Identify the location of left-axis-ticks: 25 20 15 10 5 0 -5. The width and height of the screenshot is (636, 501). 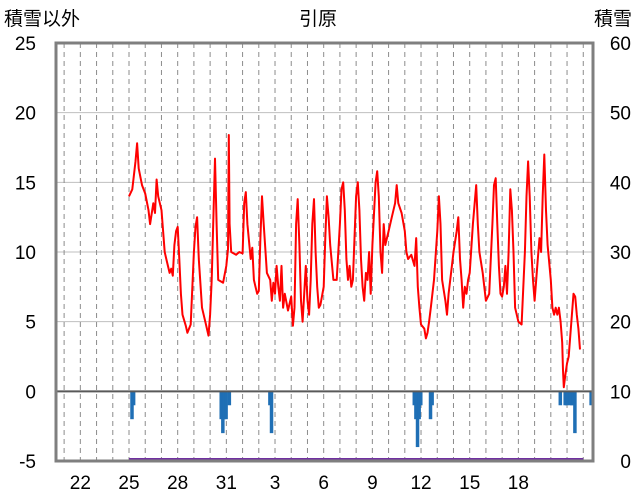
(25, 253).